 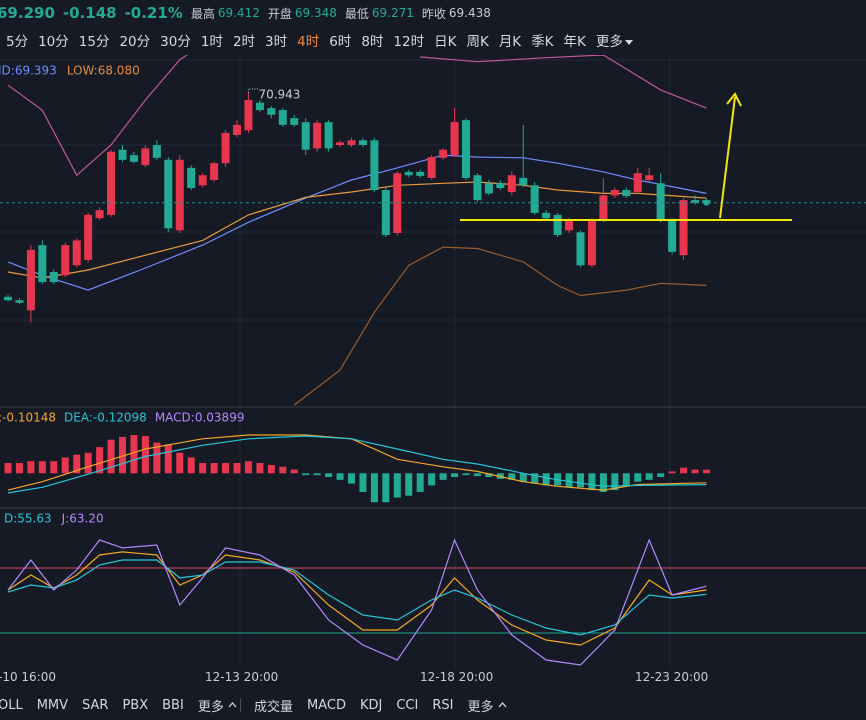 I want to click on timeframe-button: 10分, so click(x=53, y=42).